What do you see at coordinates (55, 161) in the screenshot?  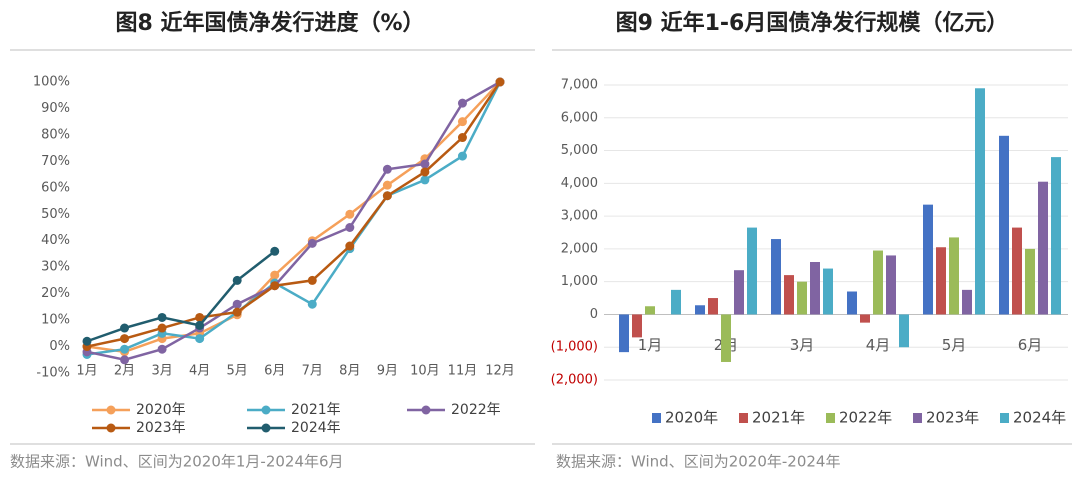 I see `y-tick-label: 70%` at bounding box center [55, 161].